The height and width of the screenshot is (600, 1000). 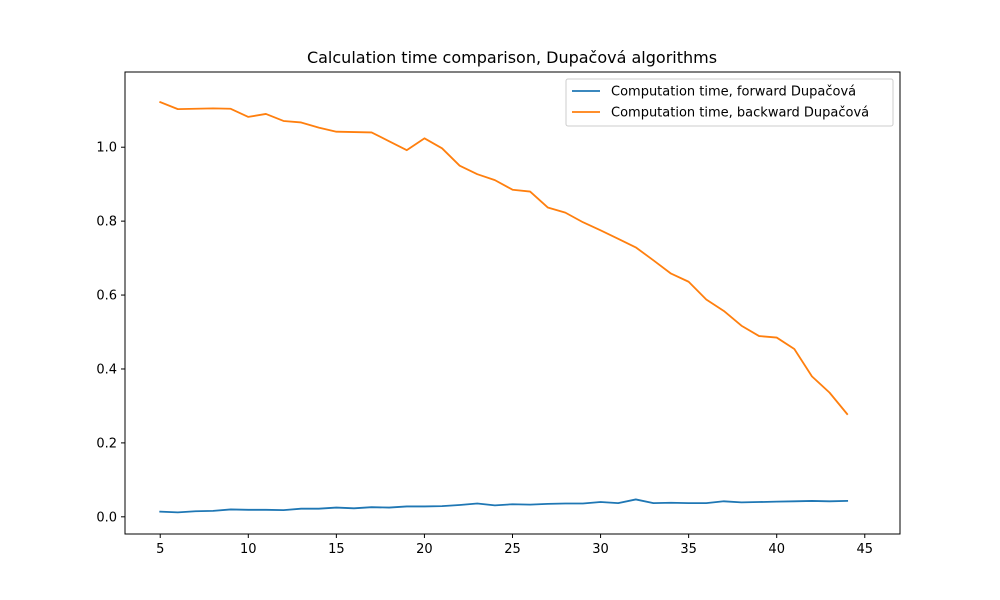 What do you see at coordinates (733, 92) in the screenshot?
I see `legend-label: Computation time, forward Dupačová` at bounding box center [733, 92].